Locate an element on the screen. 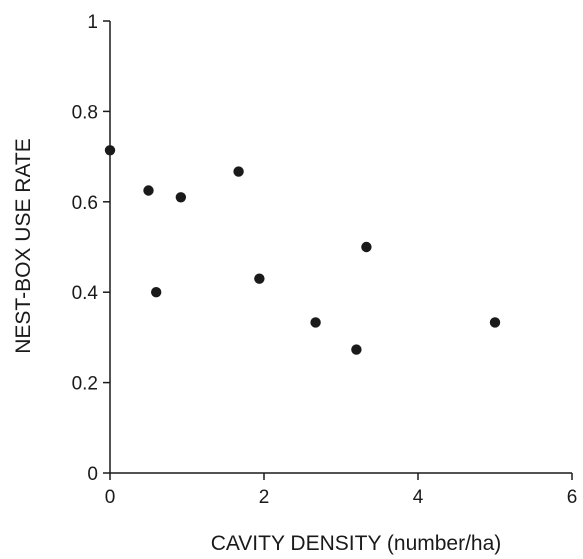 This screenshot has width=583, height=559. y-tick-label: 0.8 is located at coordinates (85, 112).